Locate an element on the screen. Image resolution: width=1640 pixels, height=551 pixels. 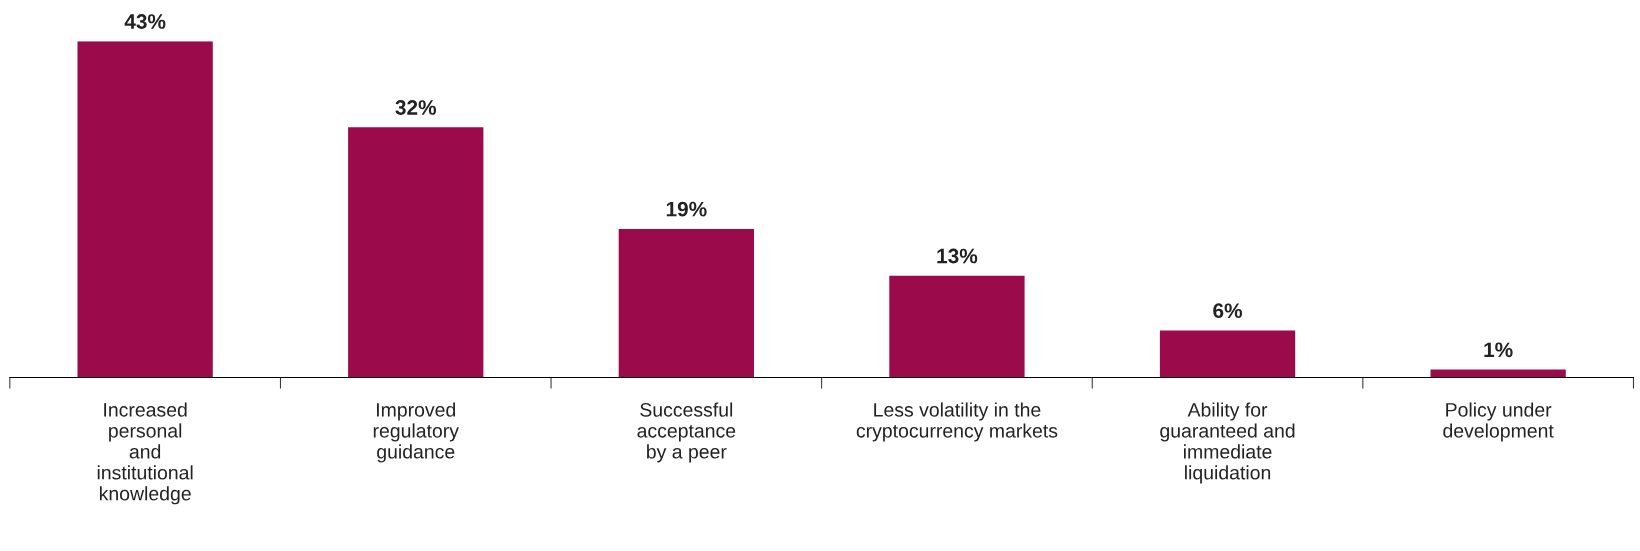
x-tick-label: Increased personal and institutional knowledge is located at coordinates (145, 453).